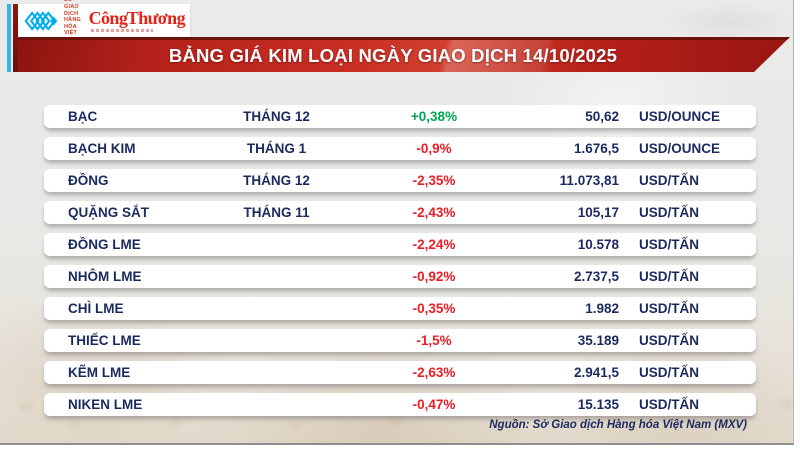  I want to click on congthuong-logo-text: Công Thương, so click(137, 18).